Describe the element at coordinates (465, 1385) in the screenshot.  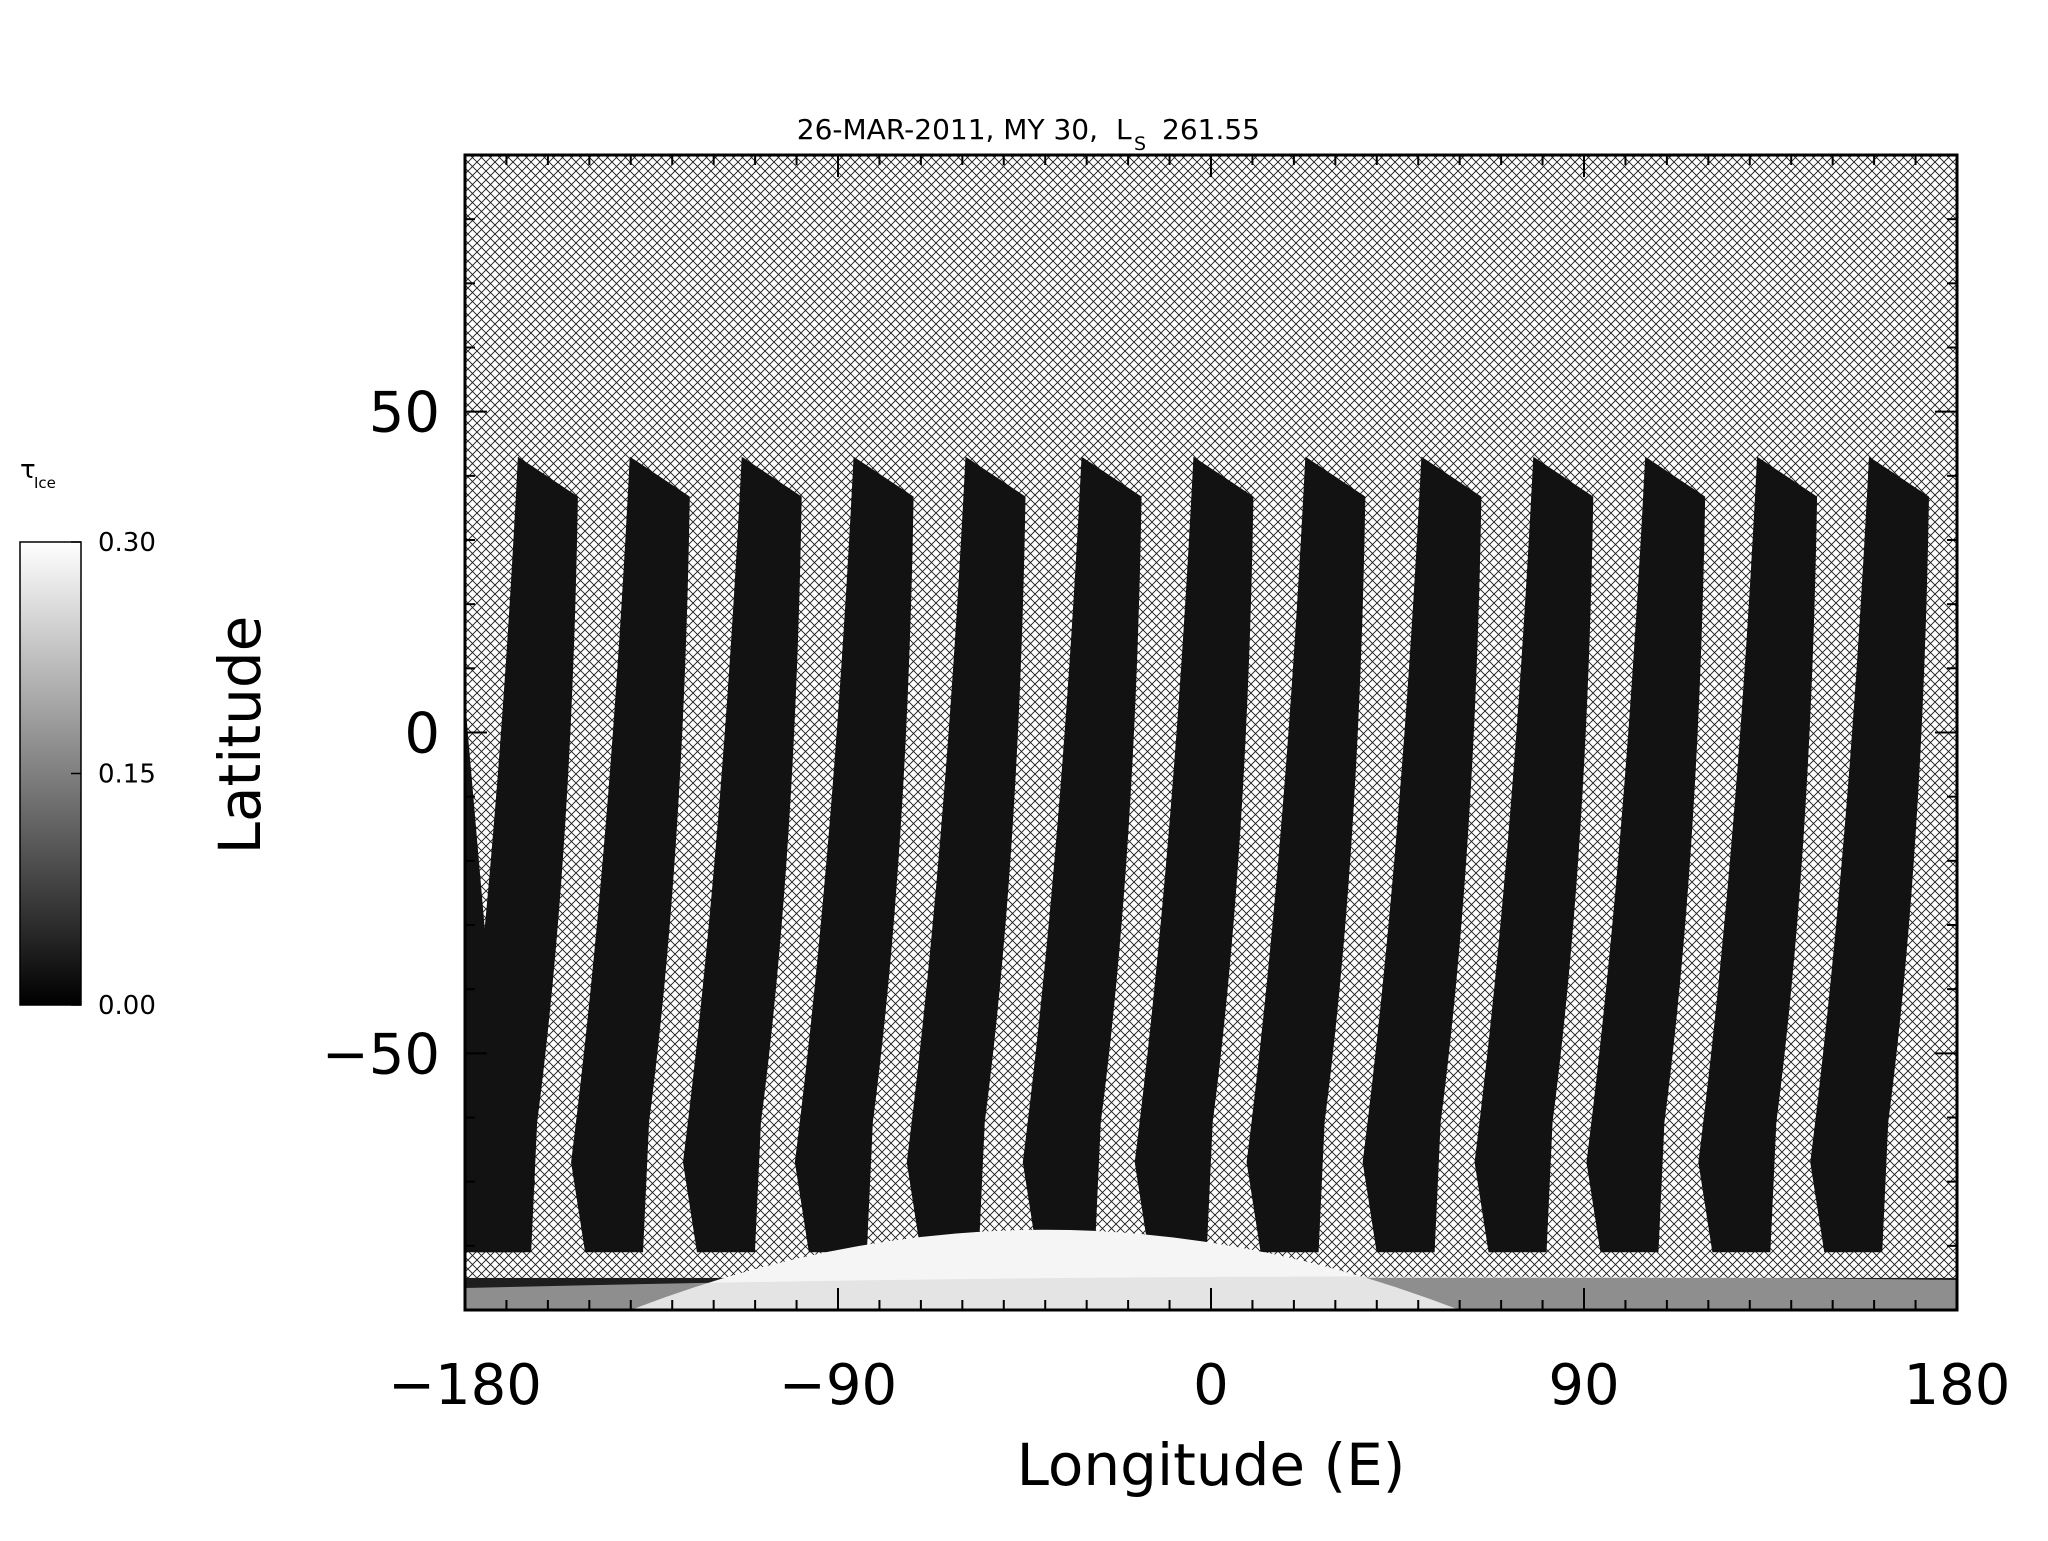
I see `x-tick-label: −180` at that location.